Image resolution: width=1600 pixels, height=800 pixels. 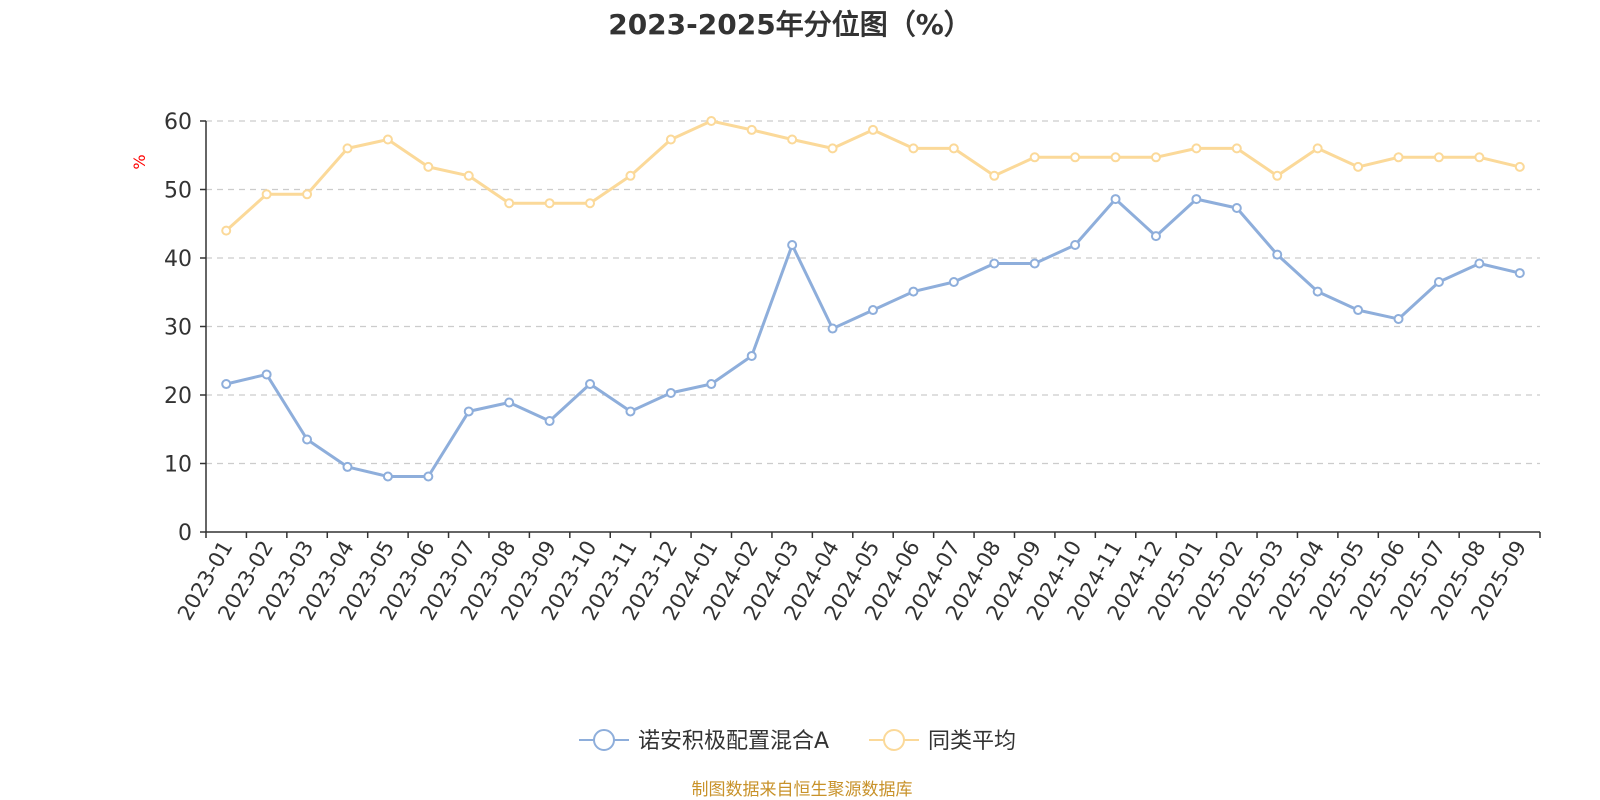 I want to click on legend: 诺安积极配置混合A 同类平均, so click(x=797, y=741).